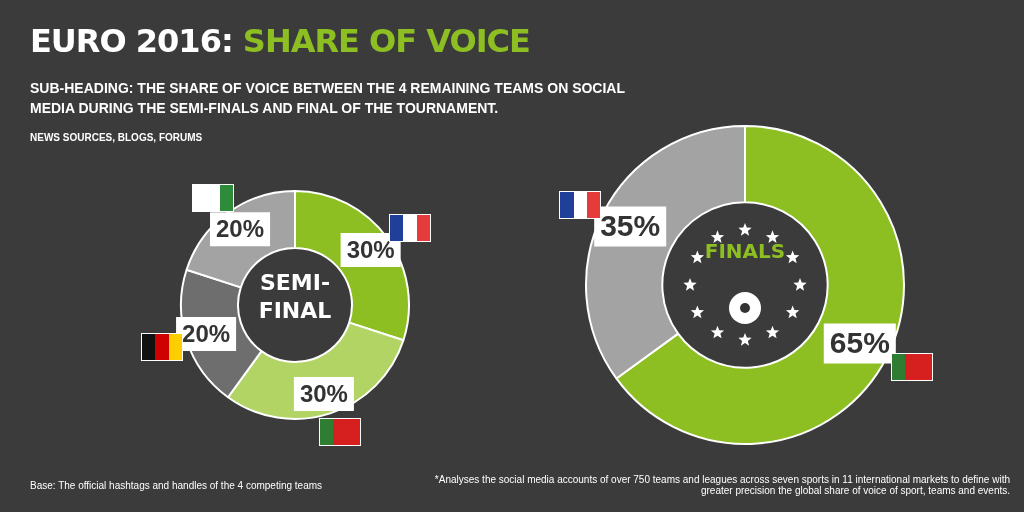 Image resolution: width=1024 pixels, height=512 pixels. I want to click on text: Base: The official hashtags and handles of the 4 competing teams, so click(177, 485).